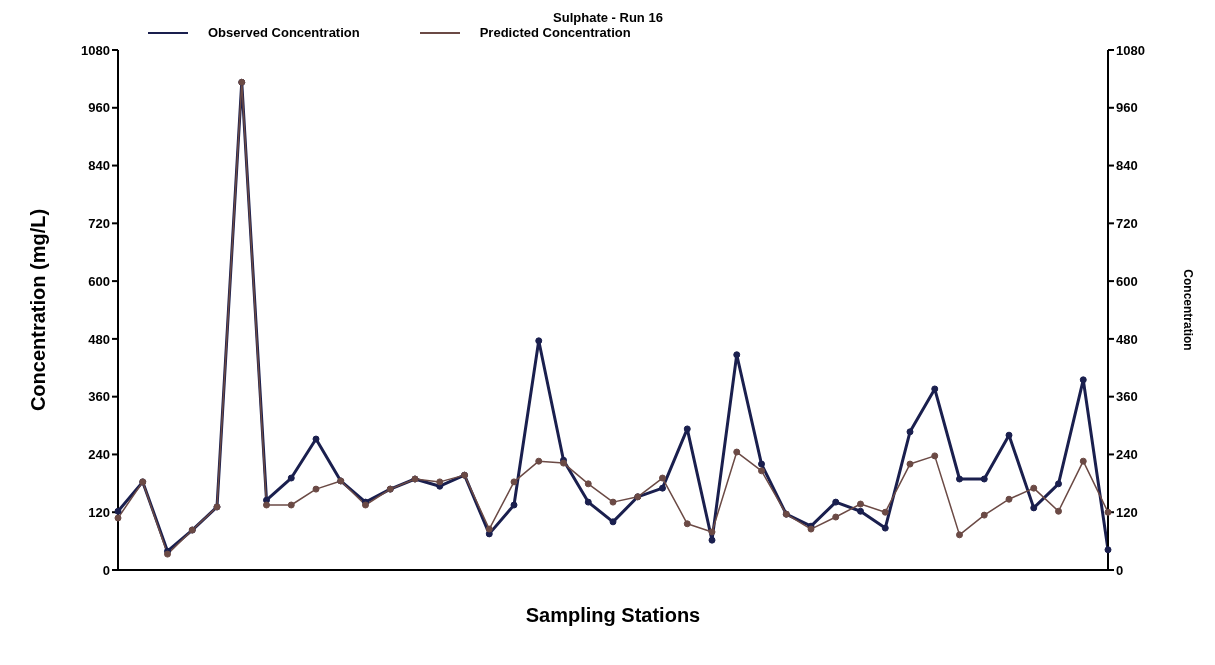 The width and height of the screenshot is (1215, 665). Describe the element at coordinates (99, 397) in the screenshot. I see `y-tick-label: 360` at that location.